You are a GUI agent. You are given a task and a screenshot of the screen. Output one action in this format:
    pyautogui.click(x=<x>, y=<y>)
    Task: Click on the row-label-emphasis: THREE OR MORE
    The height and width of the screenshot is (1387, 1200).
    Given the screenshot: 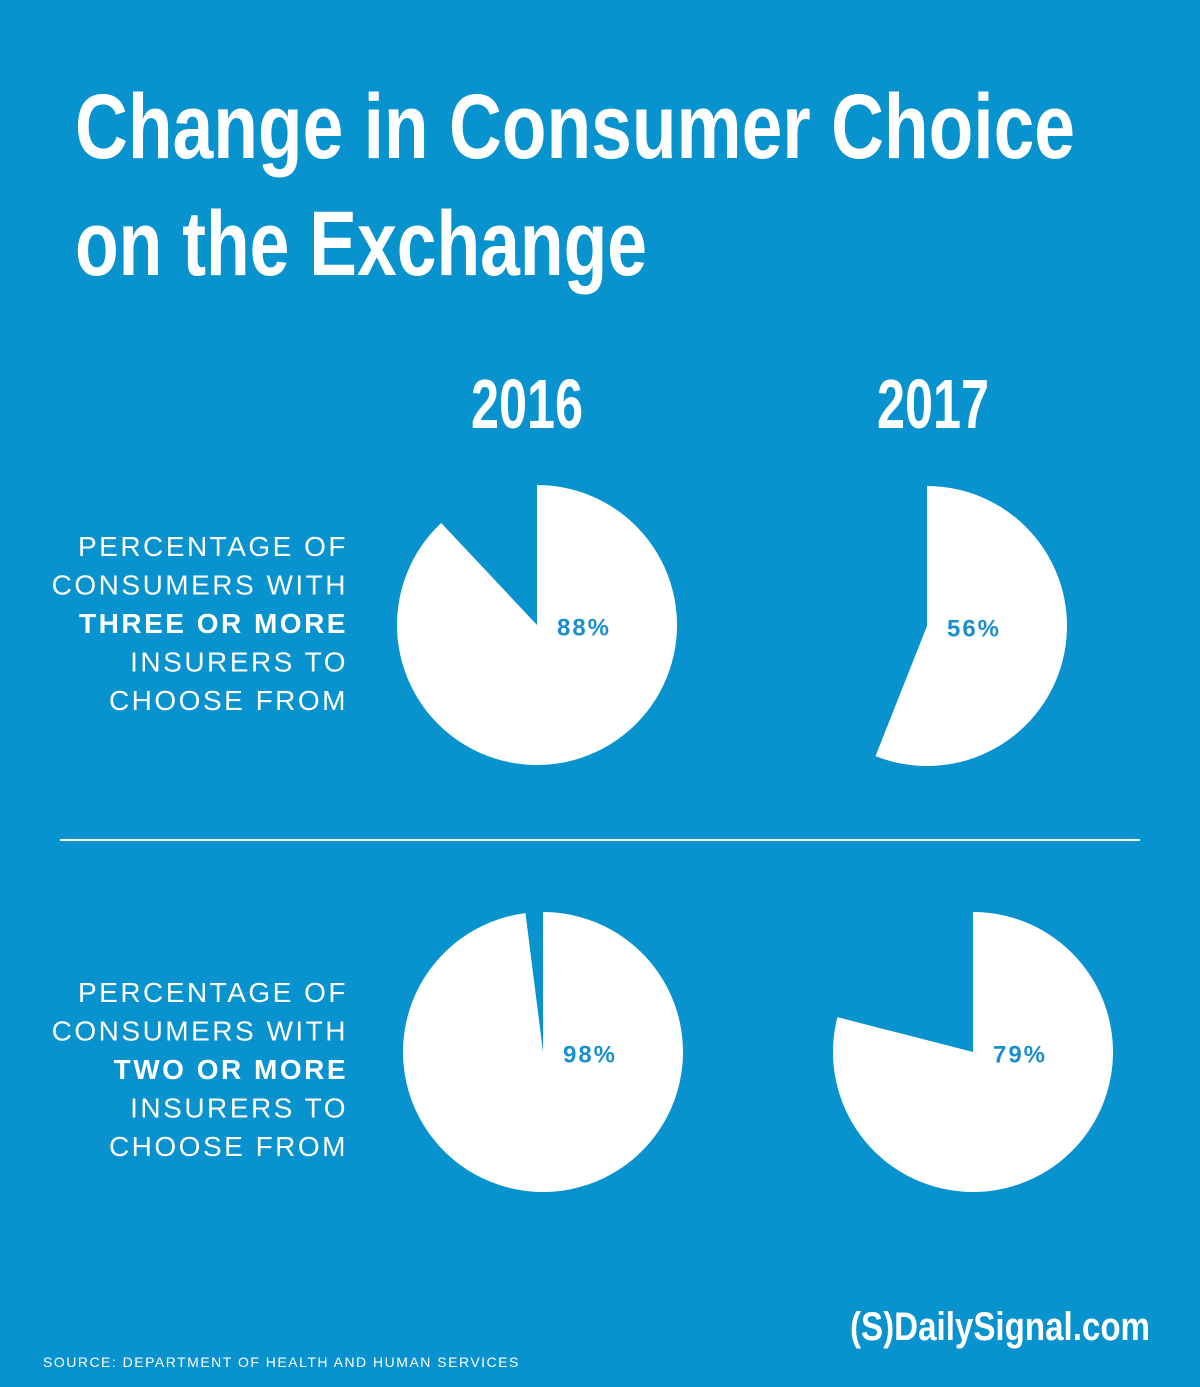 What is the action you would take?
    pyautogui.click(x=213, y=623)
    